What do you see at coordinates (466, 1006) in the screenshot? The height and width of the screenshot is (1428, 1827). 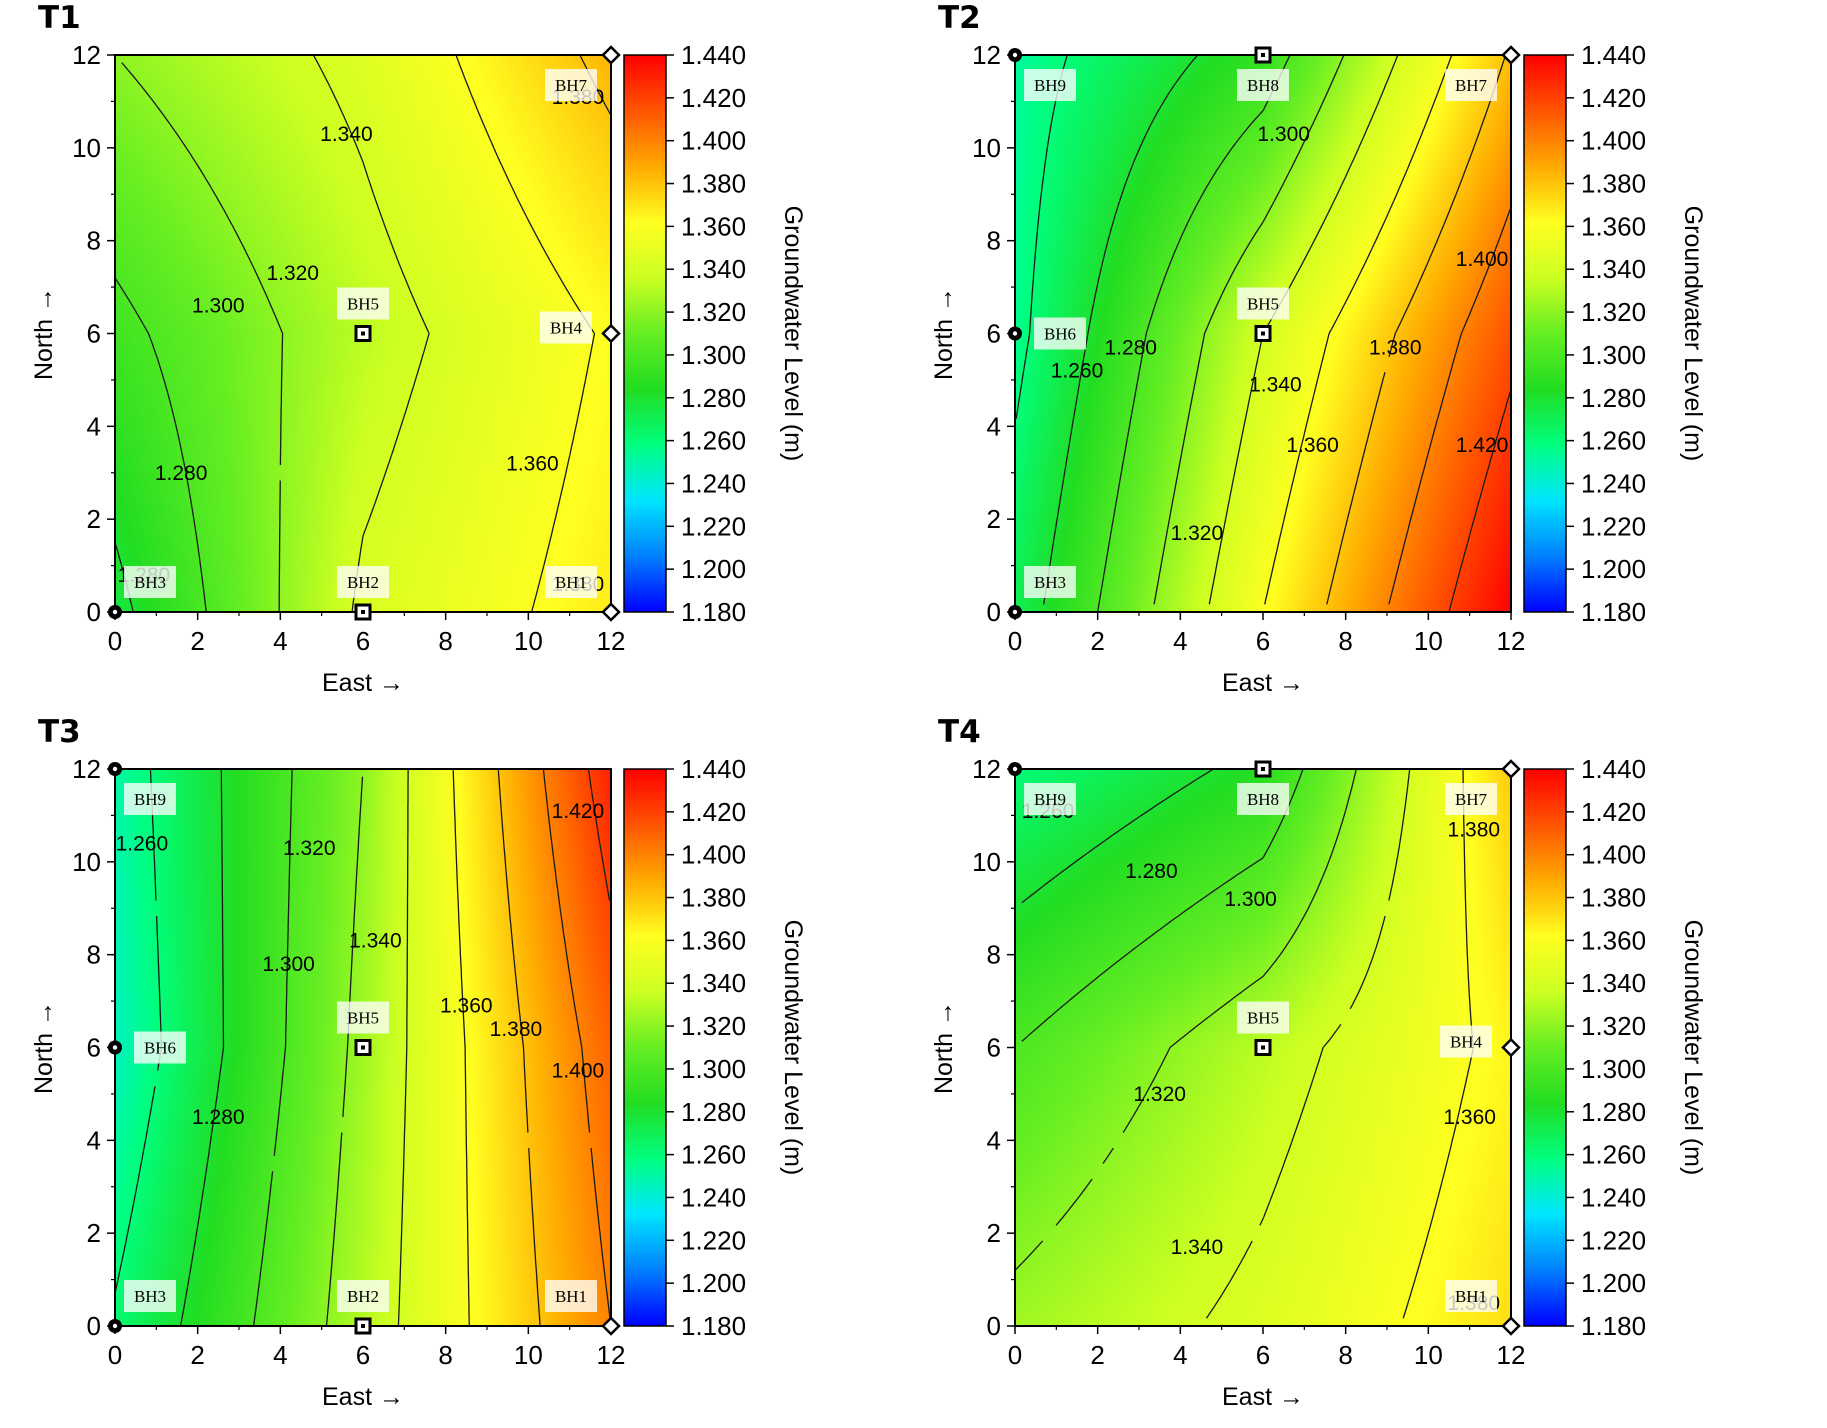 I see `contour-label: 1.360` at bounding box center [466, 1006].